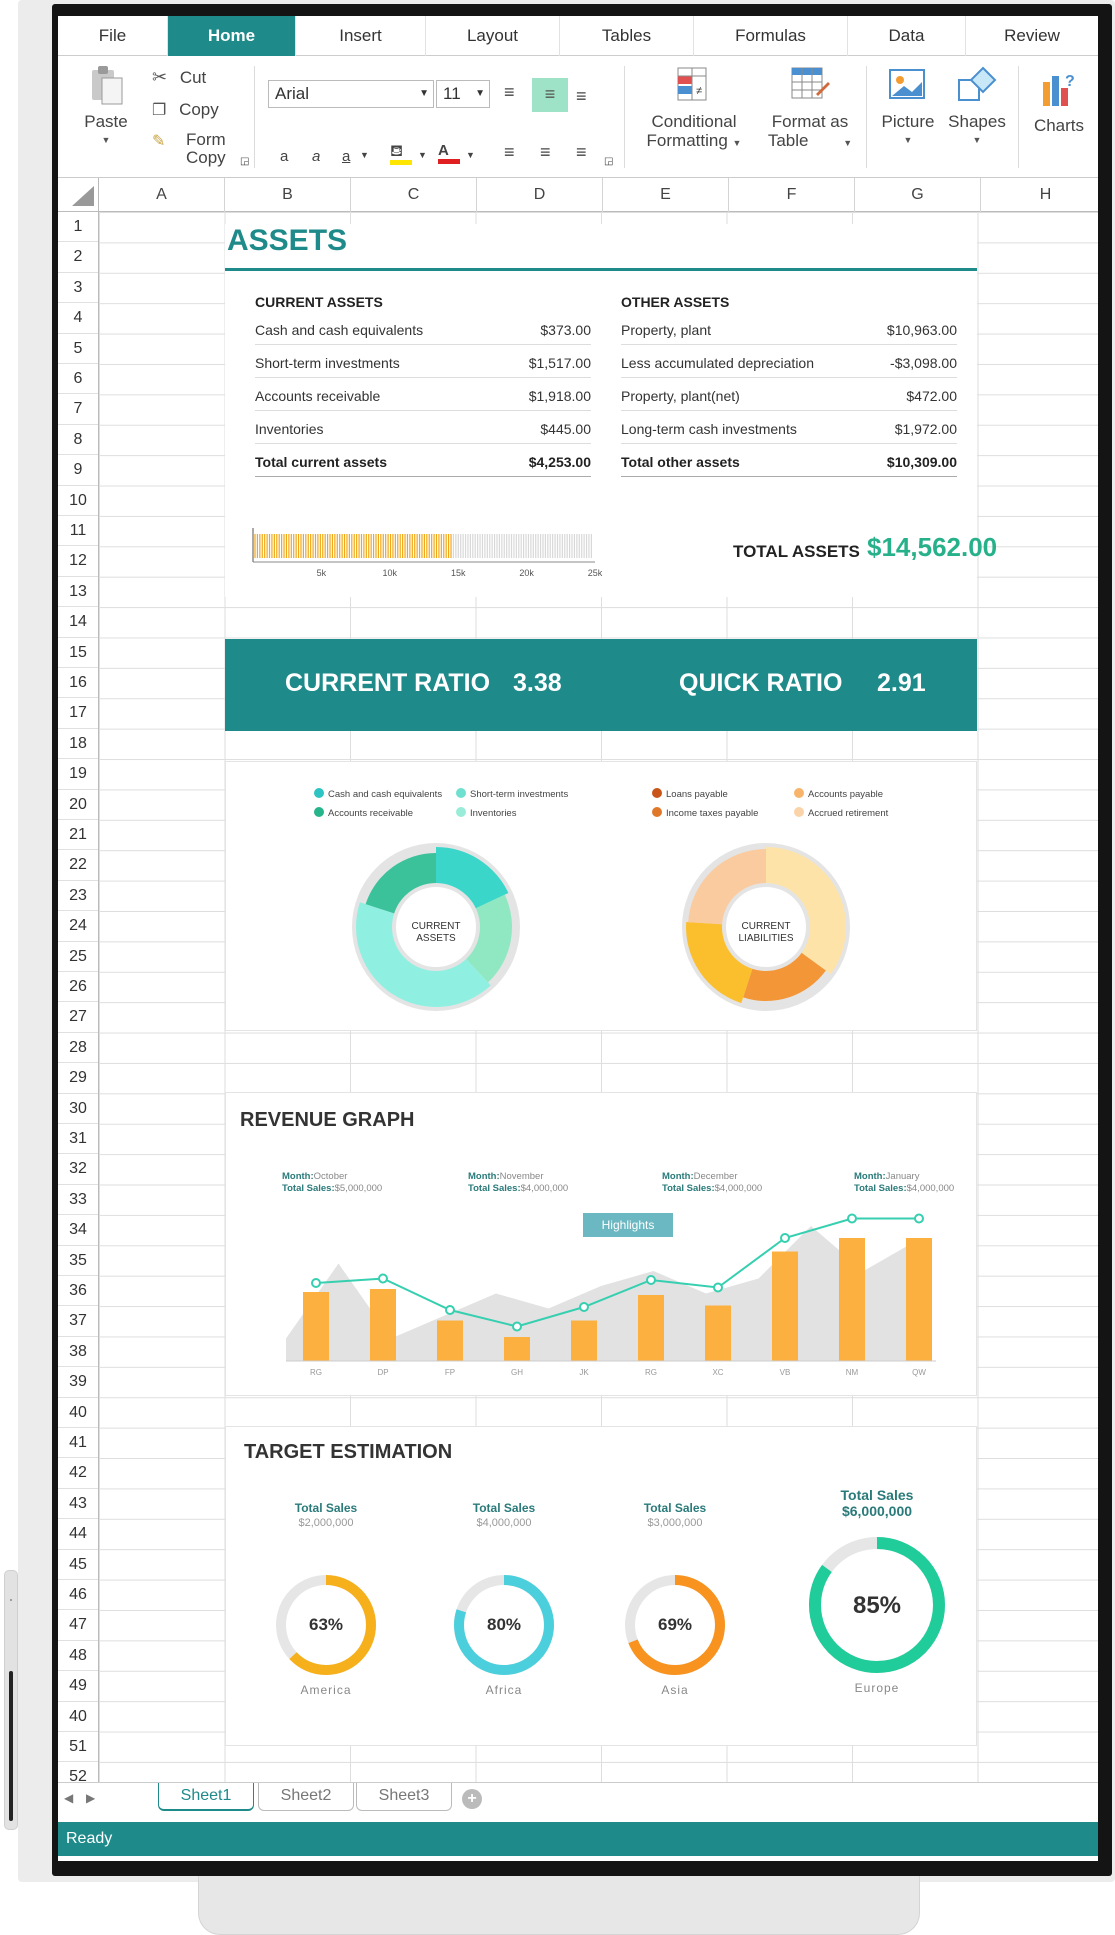 The height and width of the screenshot is (1935, 1115). What do you see at coordinates (91, 1798) in the screenshot?
I see `next-sheet-icon: ▶` at bounding box center [91, 1798].